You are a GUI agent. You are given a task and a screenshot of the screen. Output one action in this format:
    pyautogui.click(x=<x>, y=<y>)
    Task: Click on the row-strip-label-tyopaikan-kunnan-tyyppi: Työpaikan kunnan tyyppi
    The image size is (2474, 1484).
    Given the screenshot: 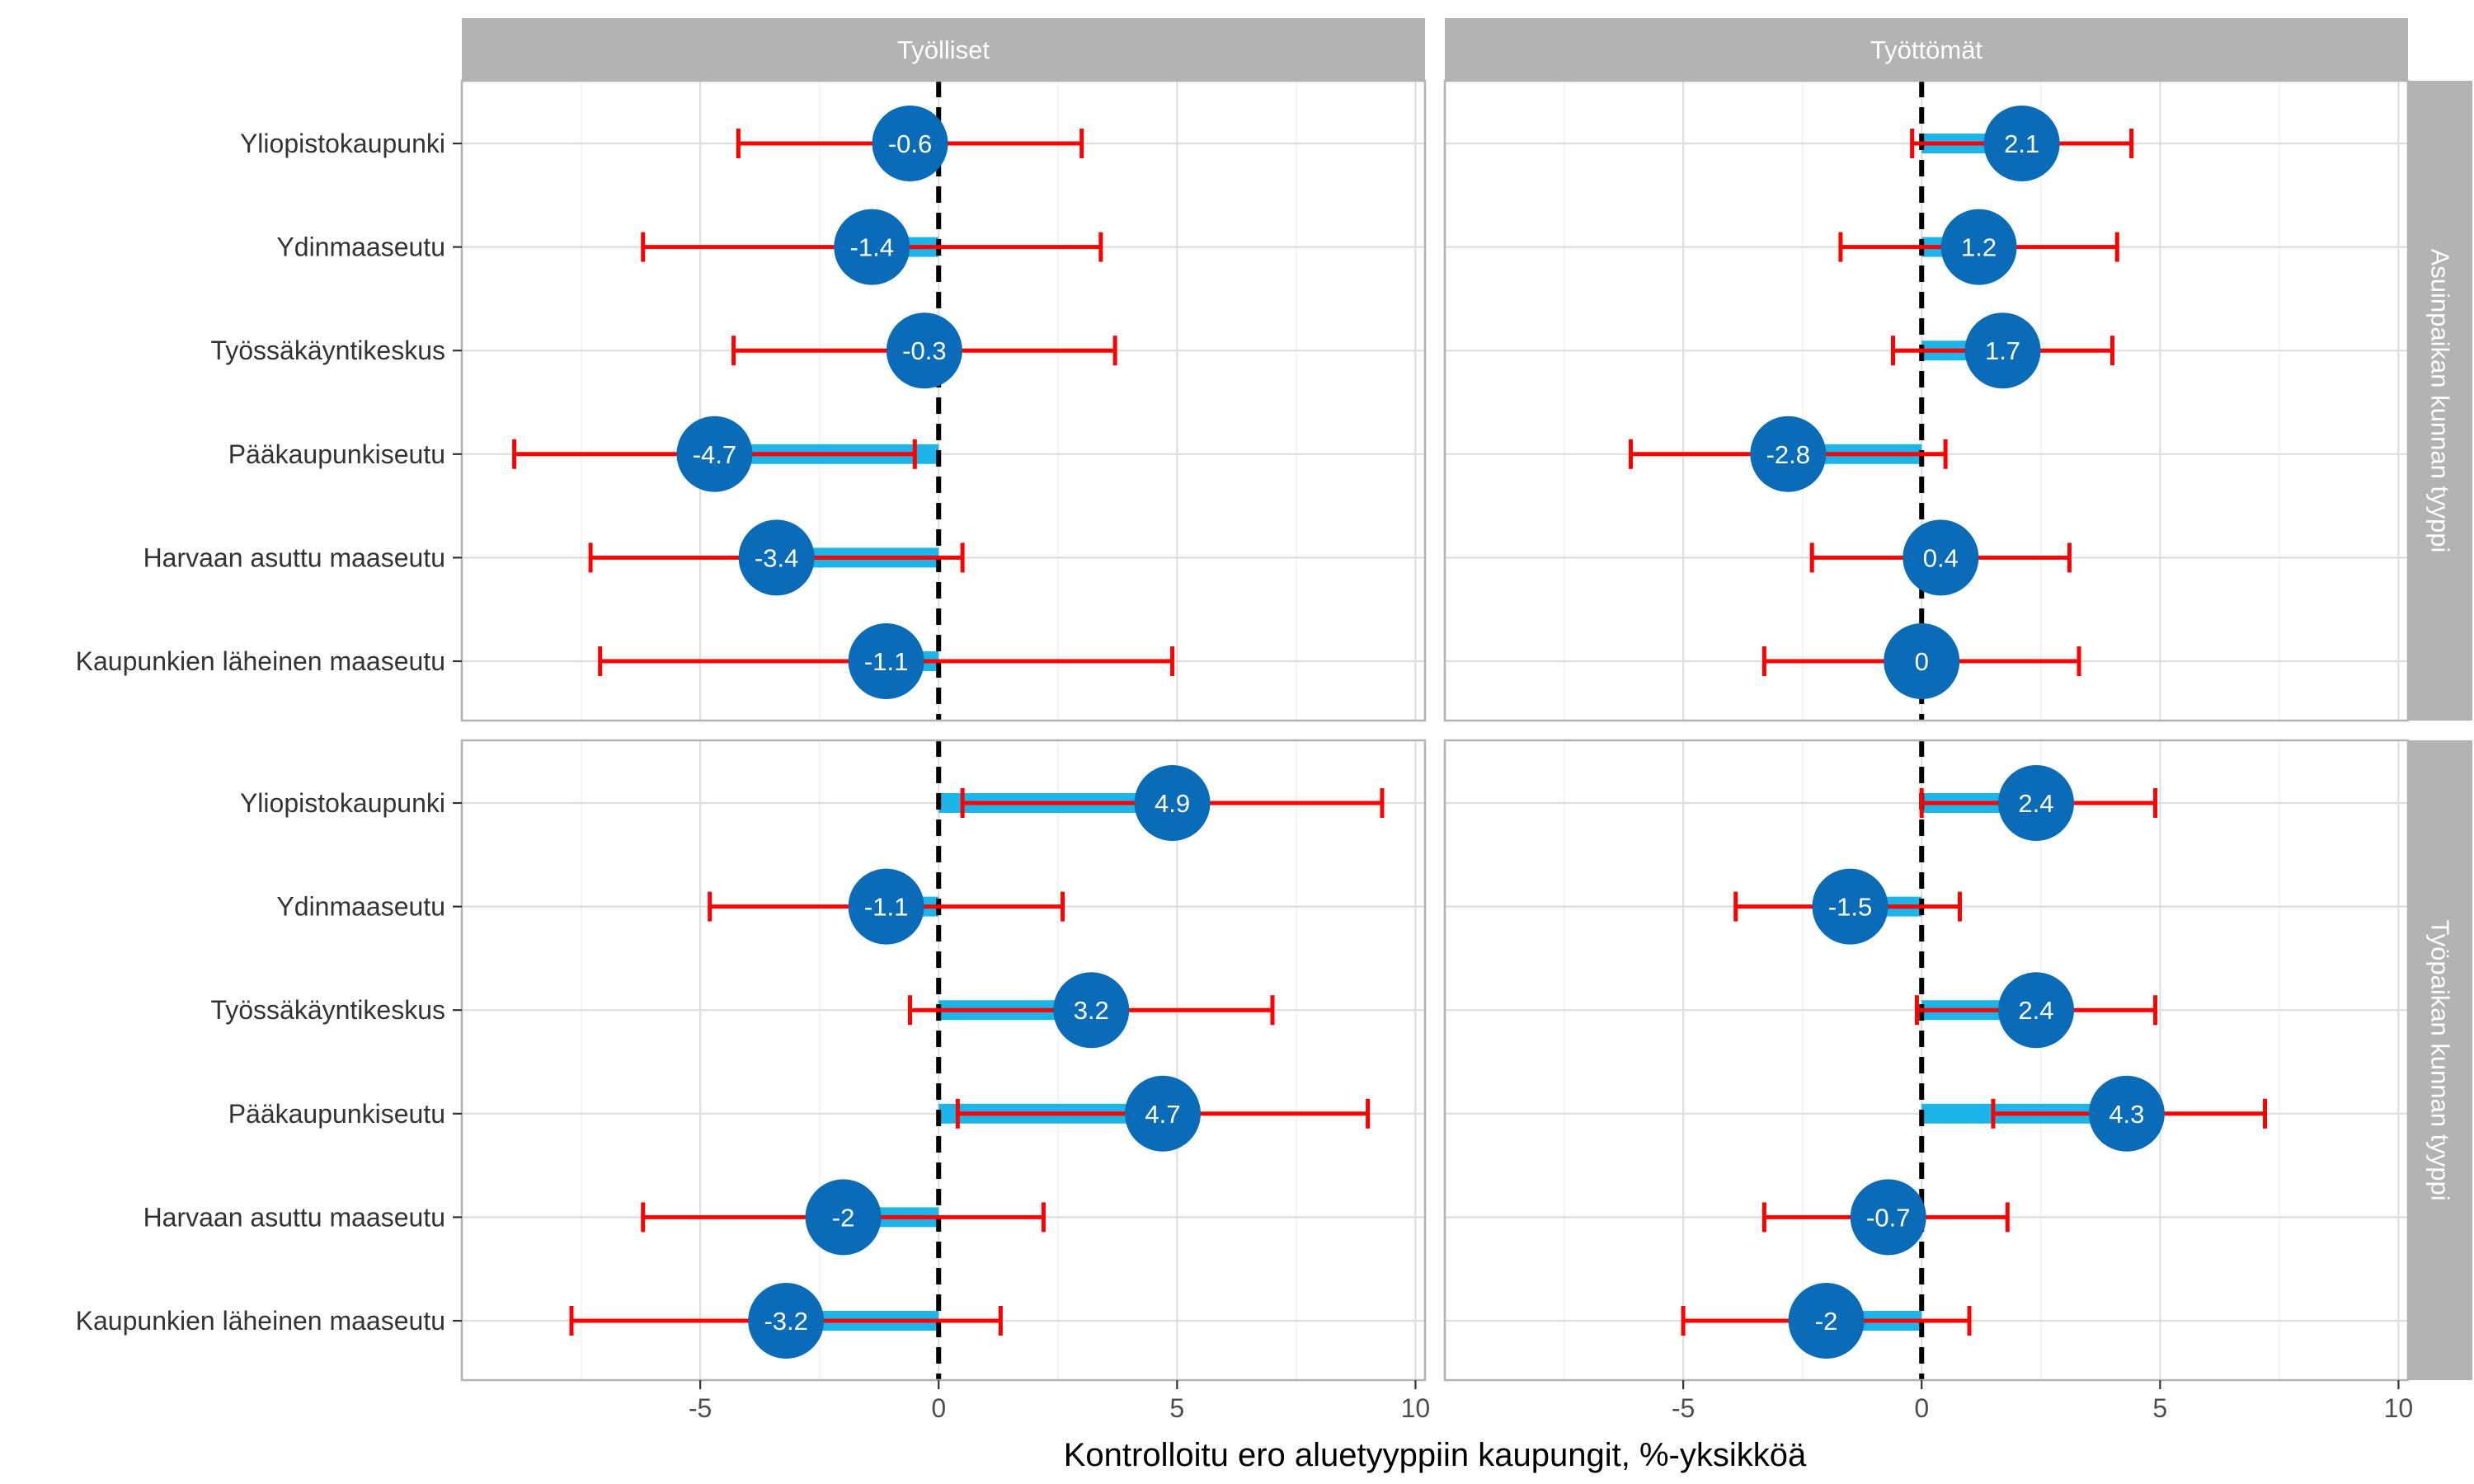 What is the action you would take?
    pyautogui.click(x=2440, y=1059)
    